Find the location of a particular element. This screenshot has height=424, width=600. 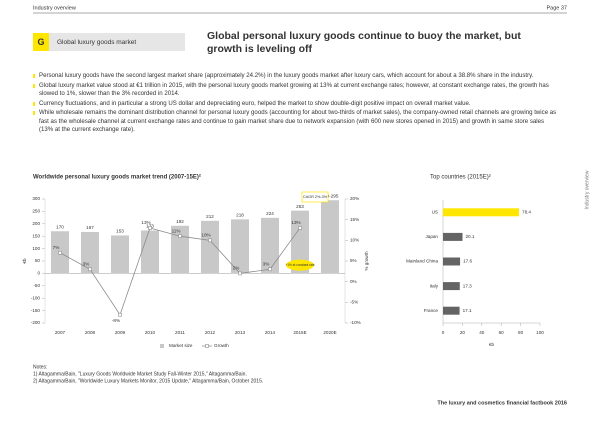

bar-value-label: 224 is located at coordinates (270, 213).